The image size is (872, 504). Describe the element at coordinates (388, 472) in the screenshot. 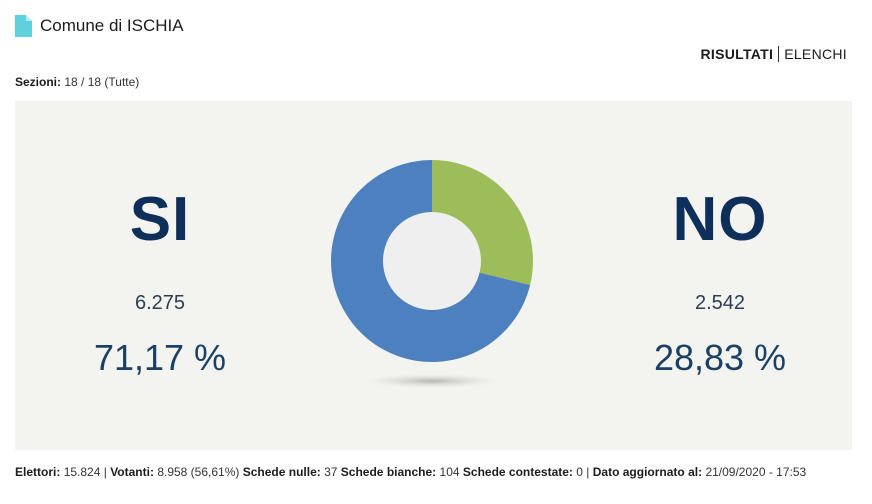

I see `bianche-label: Schede bianche:` at that location.